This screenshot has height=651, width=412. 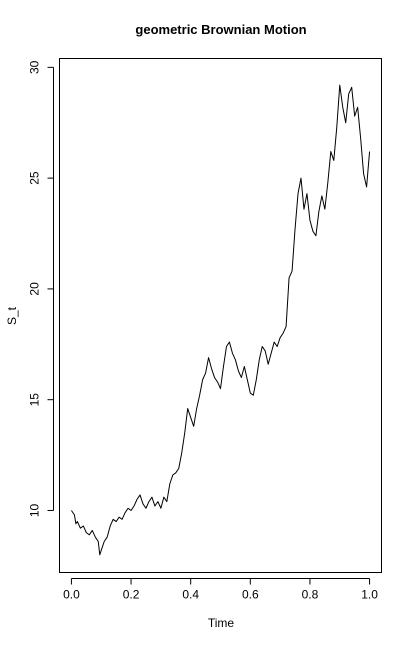 What do you see at coordinates (250, 595) in the screenshot?
I see `x-tick-label: 0.6` at bounding box center [250, 595].